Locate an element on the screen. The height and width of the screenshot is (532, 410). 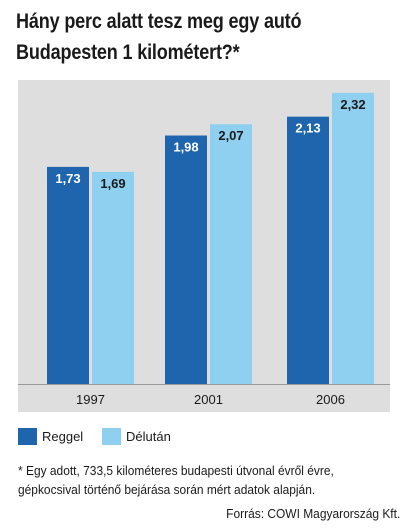
legend-swatch-delutan is located at coordinates (111, 436).